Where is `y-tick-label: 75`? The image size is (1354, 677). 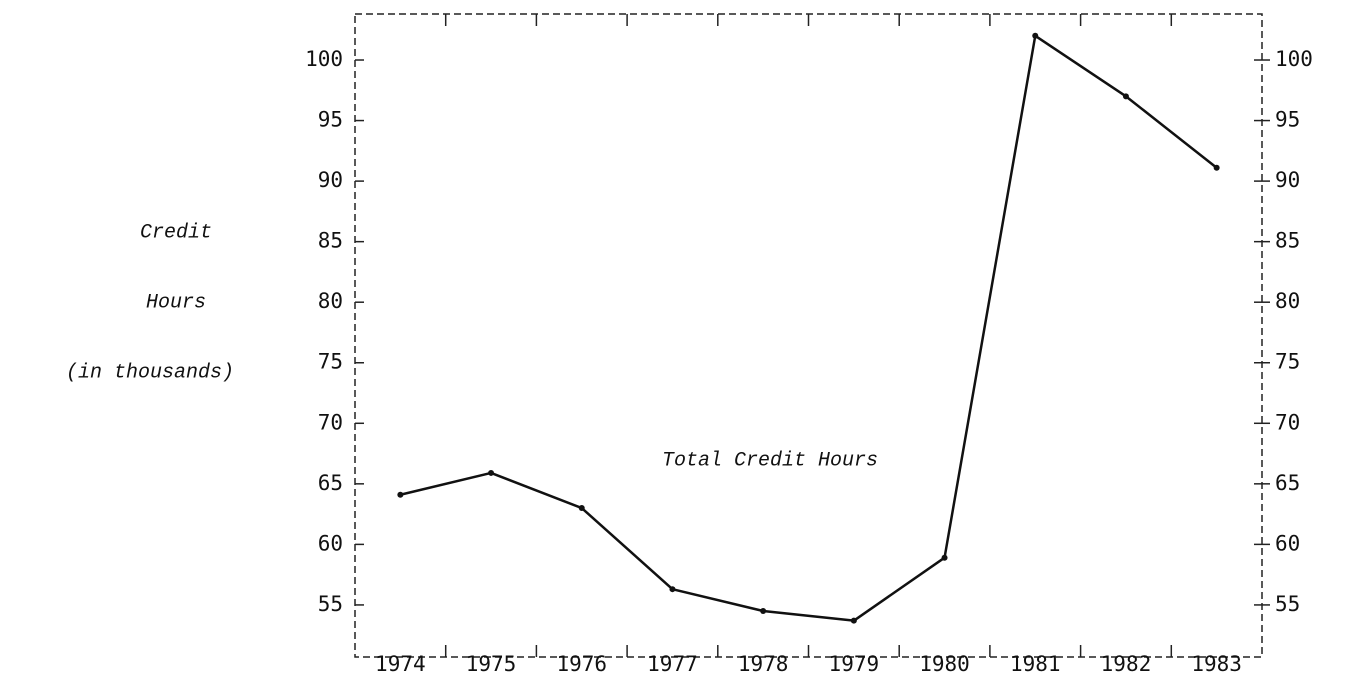 y-tick-label: 75 is located at coordinates (330, 362).